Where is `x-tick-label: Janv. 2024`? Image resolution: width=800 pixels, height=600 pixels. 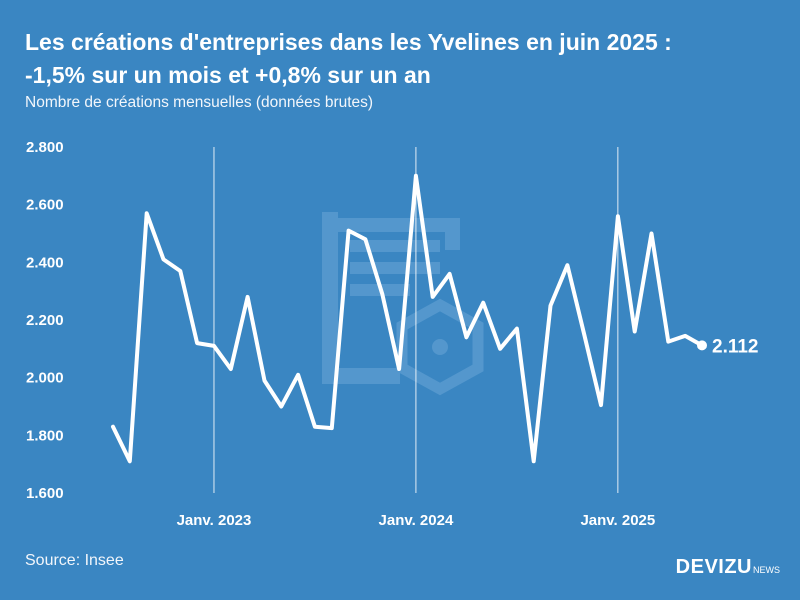
x-tick-label: Janv. 2024 is located at coordinates (416, 520).